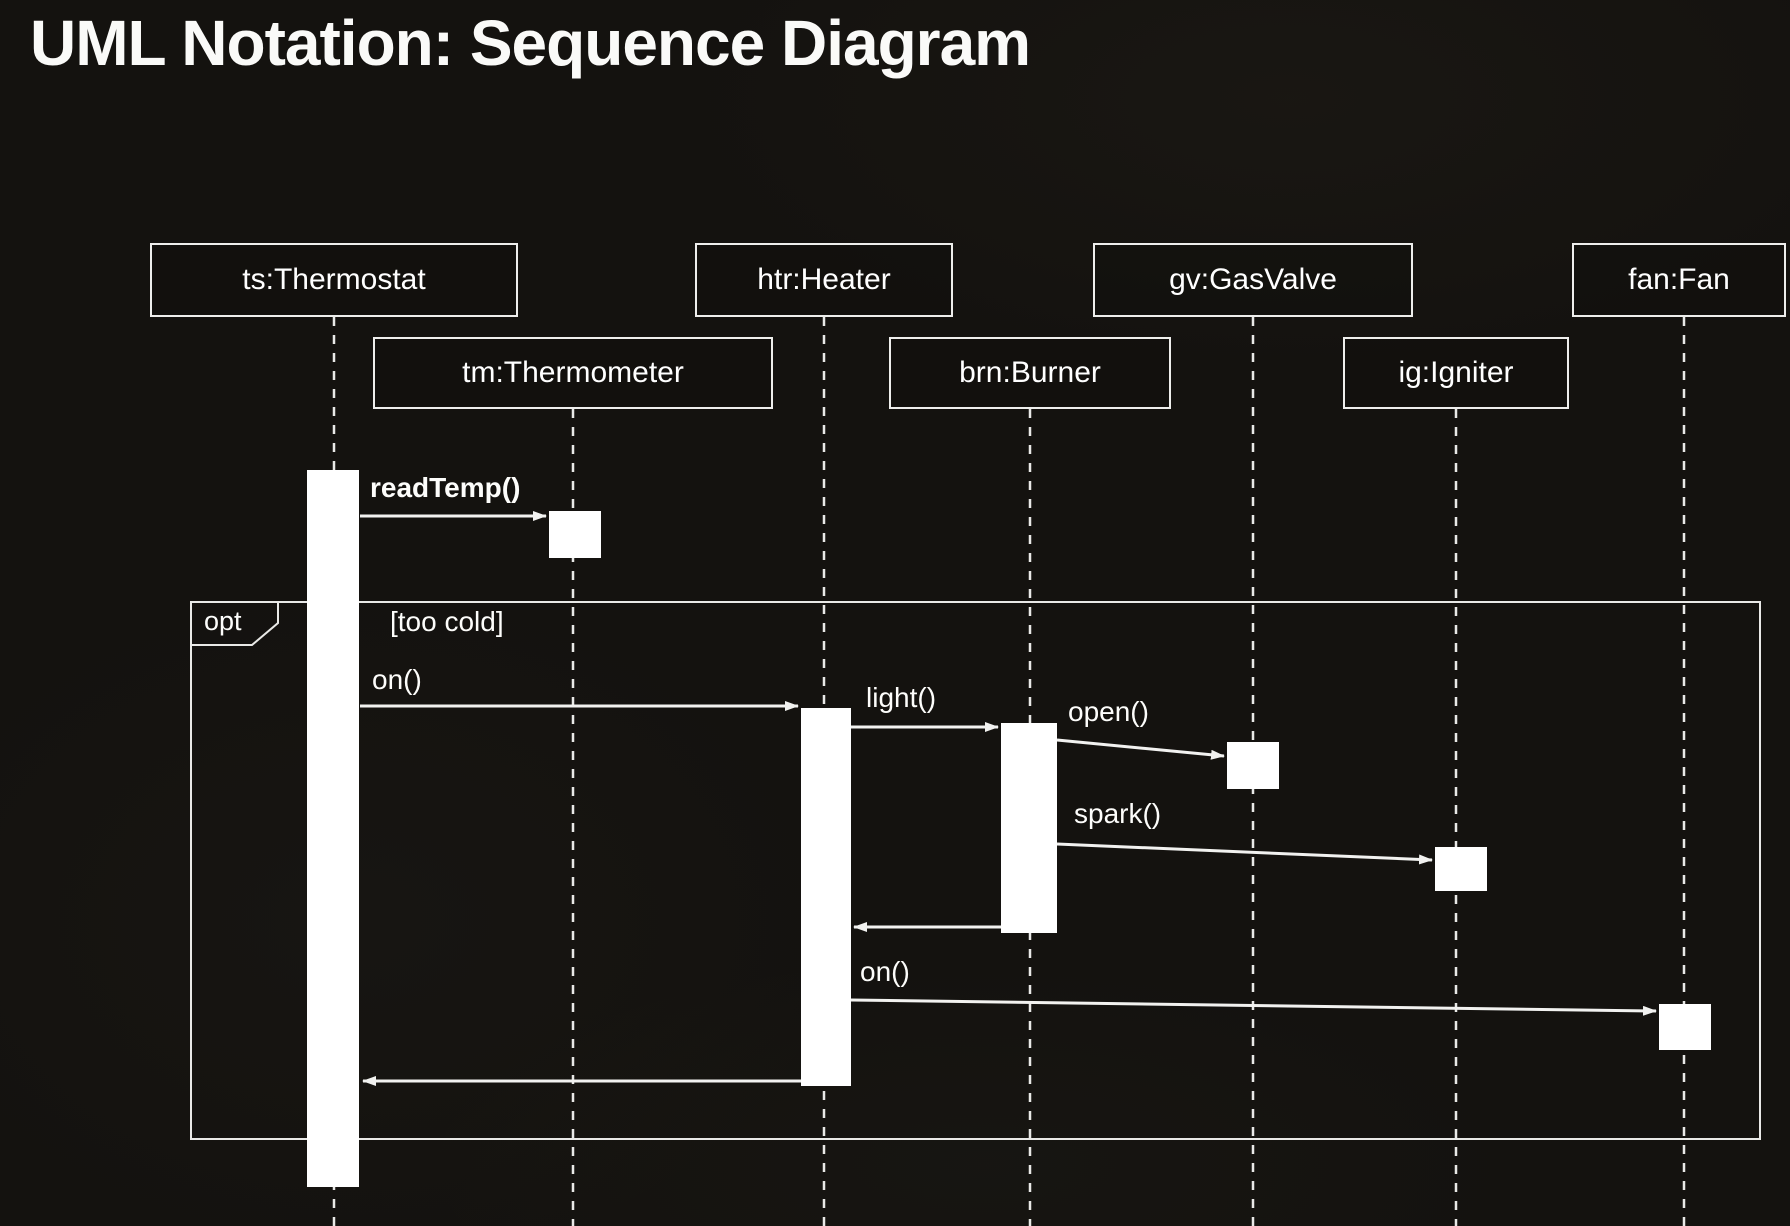 Image resolution: width=1790 pixels, height=1226 pixels. What do you see at coordinates (575, 534) in the screenshot?
I see `activation-thermometer` at bounding box center [575, 534].